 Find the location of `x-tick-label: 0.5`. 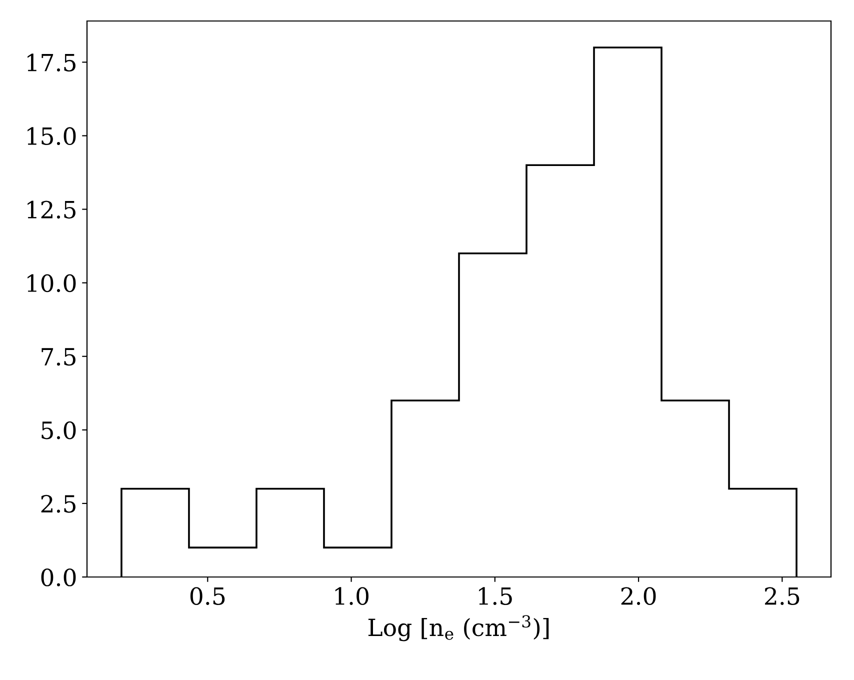

x-tick-label: 0.5 is located at coordinates (207, 596).